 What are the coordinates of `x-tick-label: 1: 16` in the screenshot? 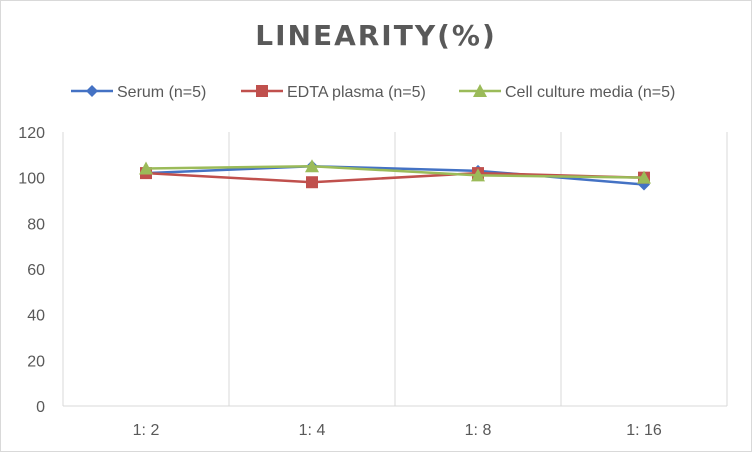 It's located at (644, 430).